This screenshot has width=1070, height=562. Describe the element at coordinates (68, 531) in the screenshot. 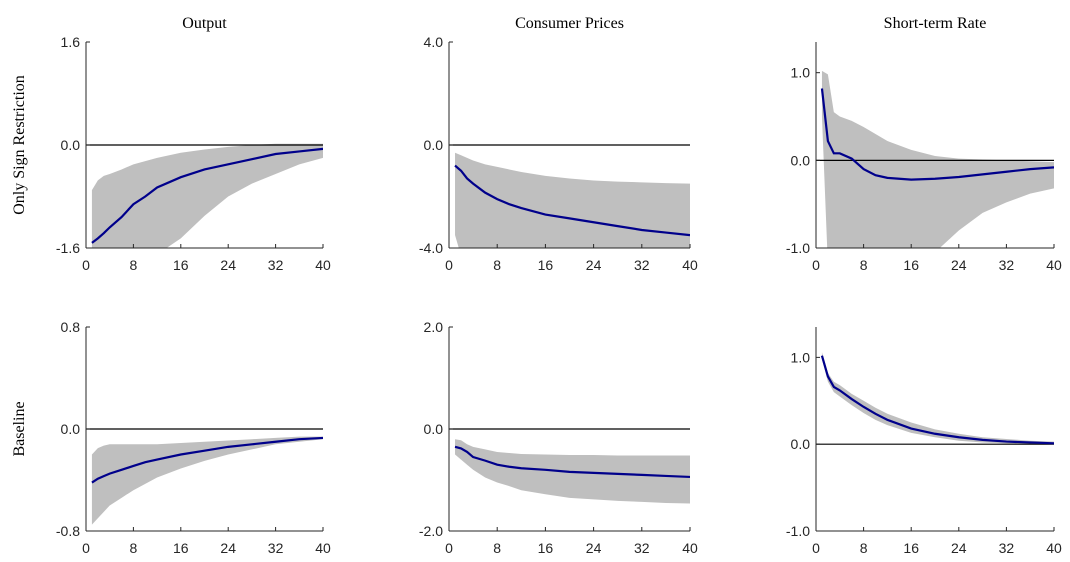

I see `y-tick-label: -0.8` at that location.